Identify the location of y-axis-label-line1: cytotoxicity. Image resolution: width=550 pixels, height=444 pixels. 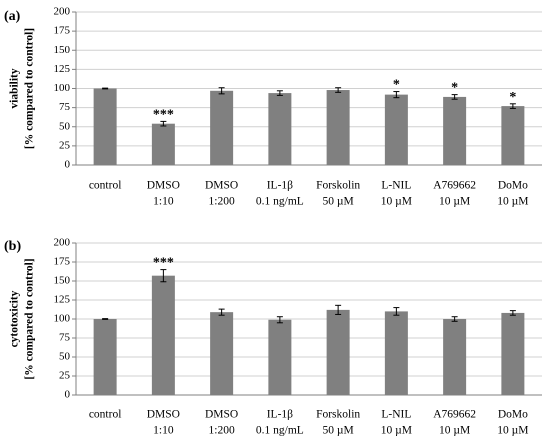
(15, 318).